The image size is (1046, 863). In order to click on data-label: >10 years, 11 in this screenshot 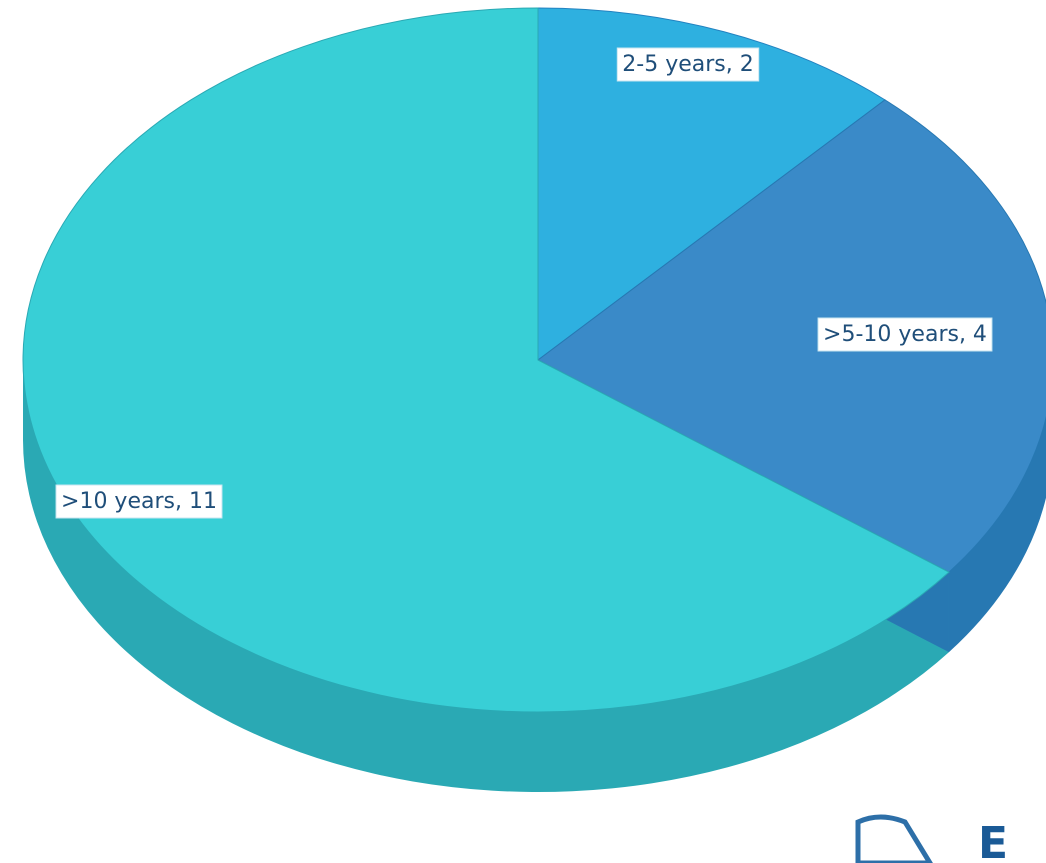, I will do `click(139, 501)`.